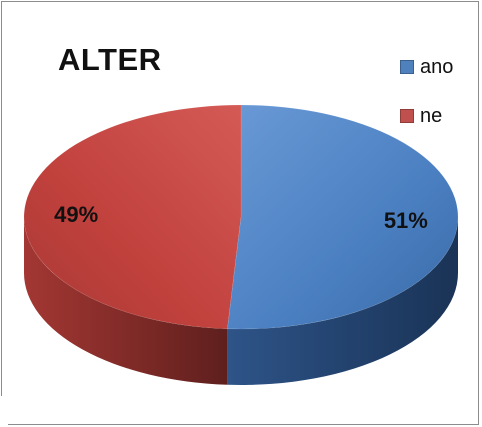 This screenshot has height=427, width=482. Describe the element at coordinates (406, 220) in the screenshot. I see `data-label-ano: 51%` at that location.